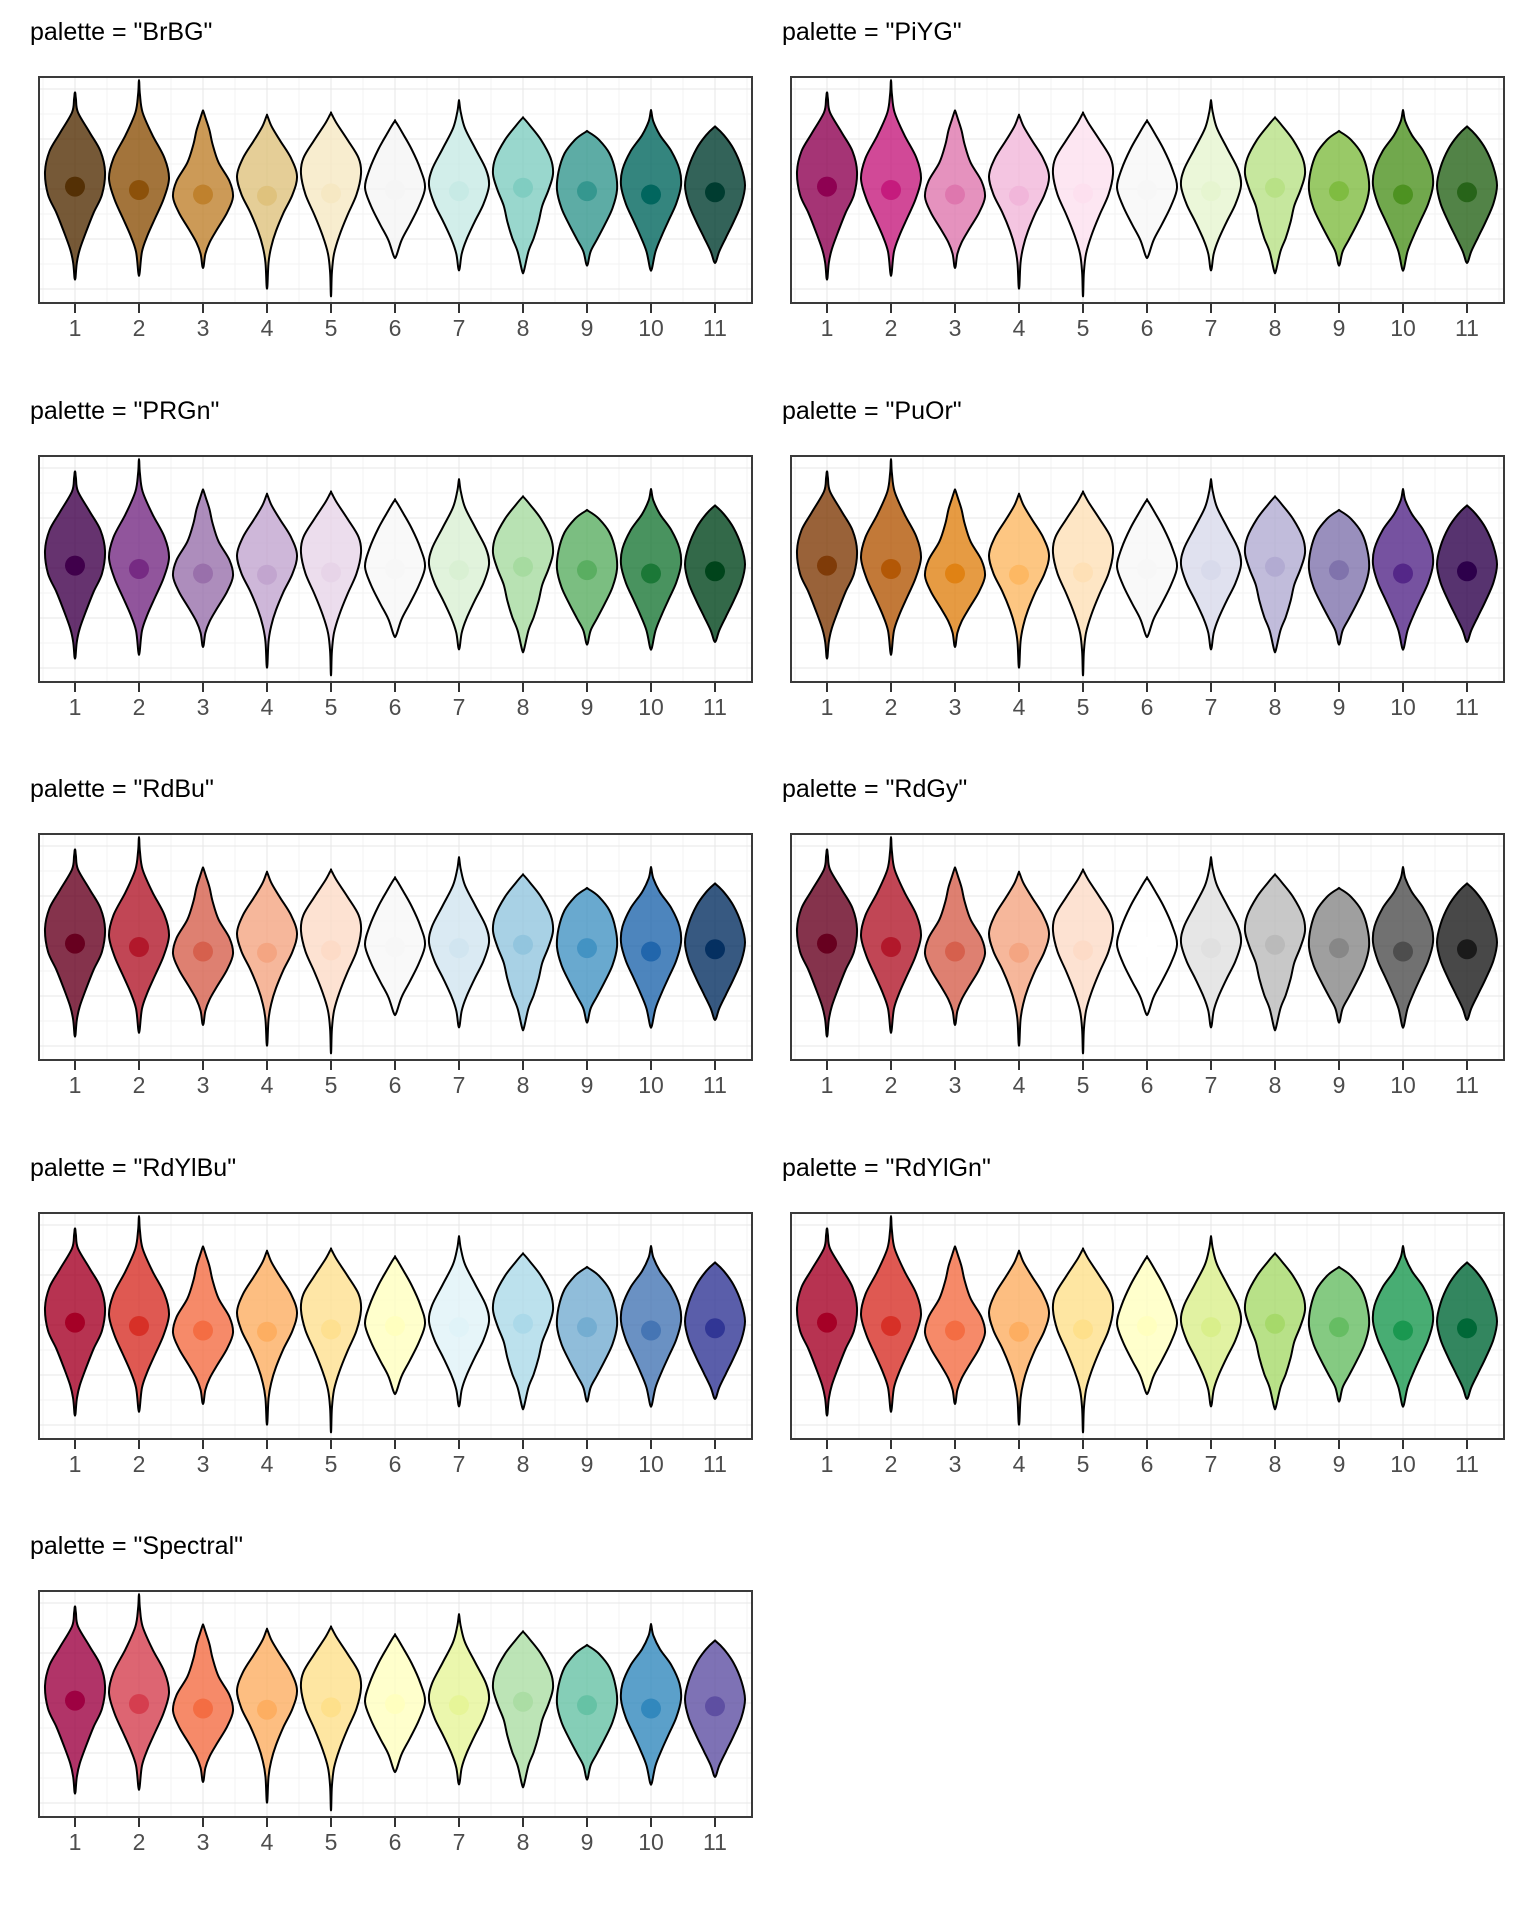 This screenshot has height=1920, width=1536. I want to click on panel-title: palette = "RdBu", so click(122, 789).